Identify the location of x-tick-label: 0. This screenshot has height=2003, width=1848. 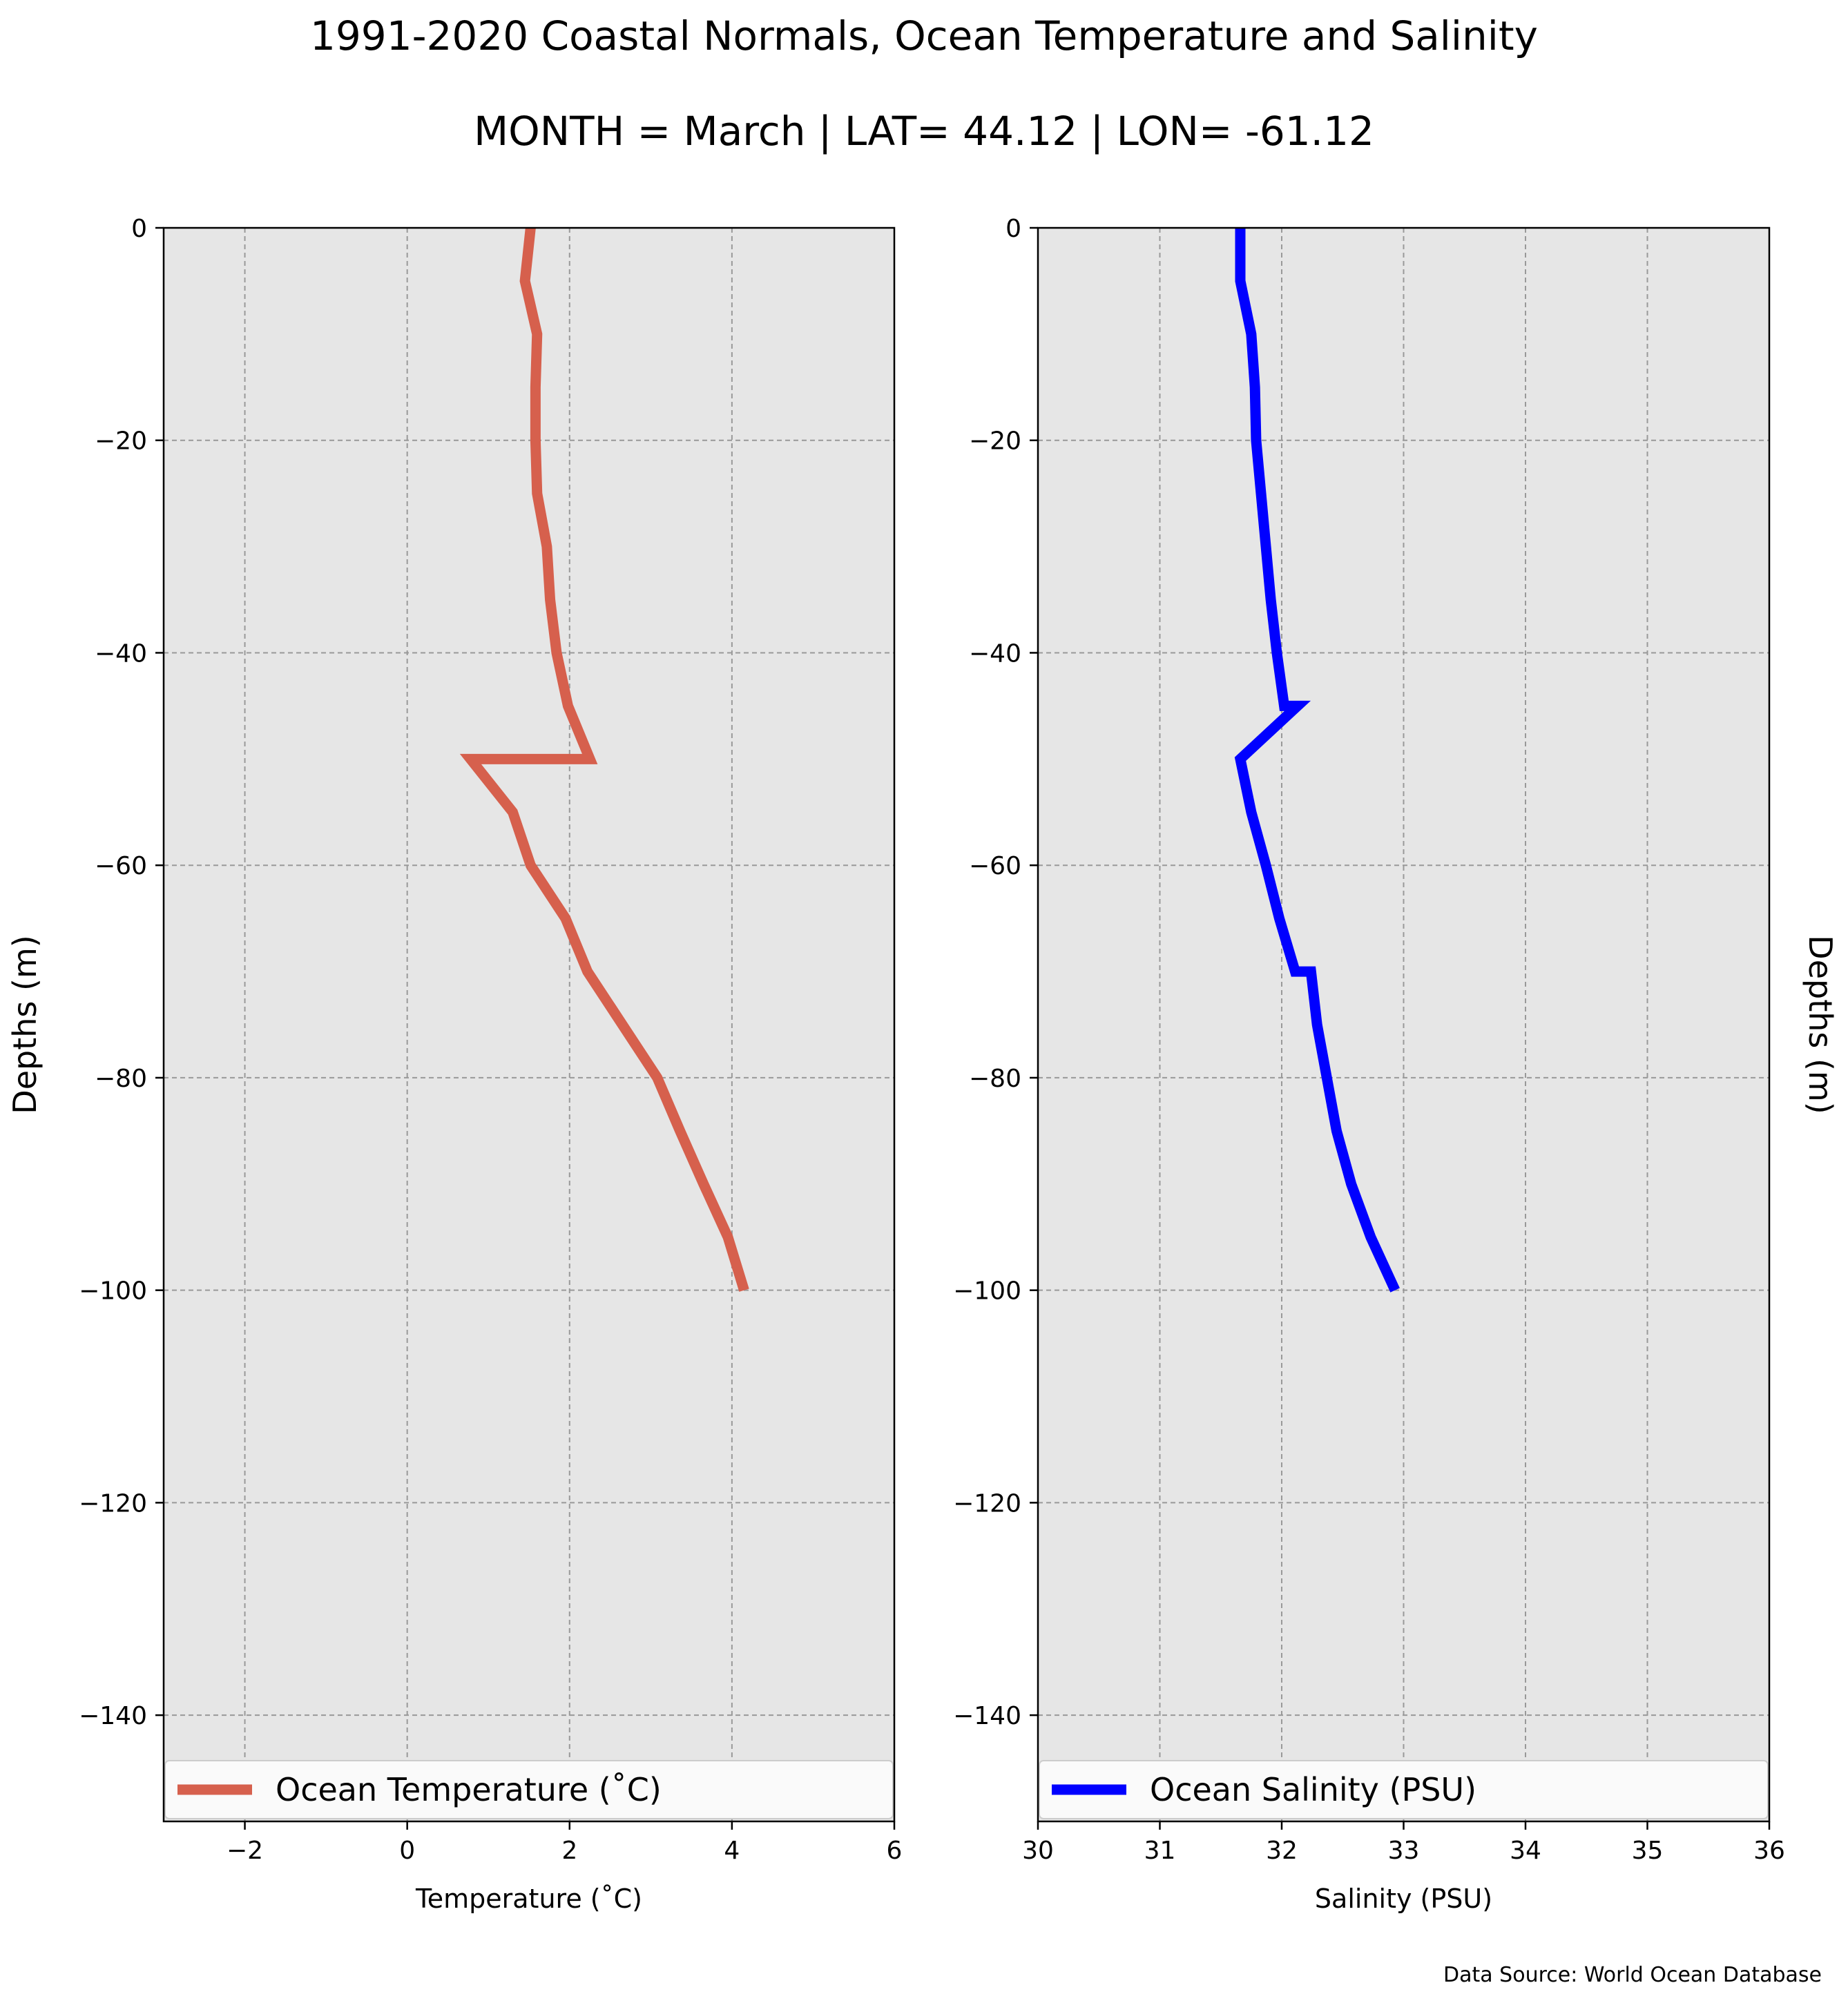
(407, 1851).